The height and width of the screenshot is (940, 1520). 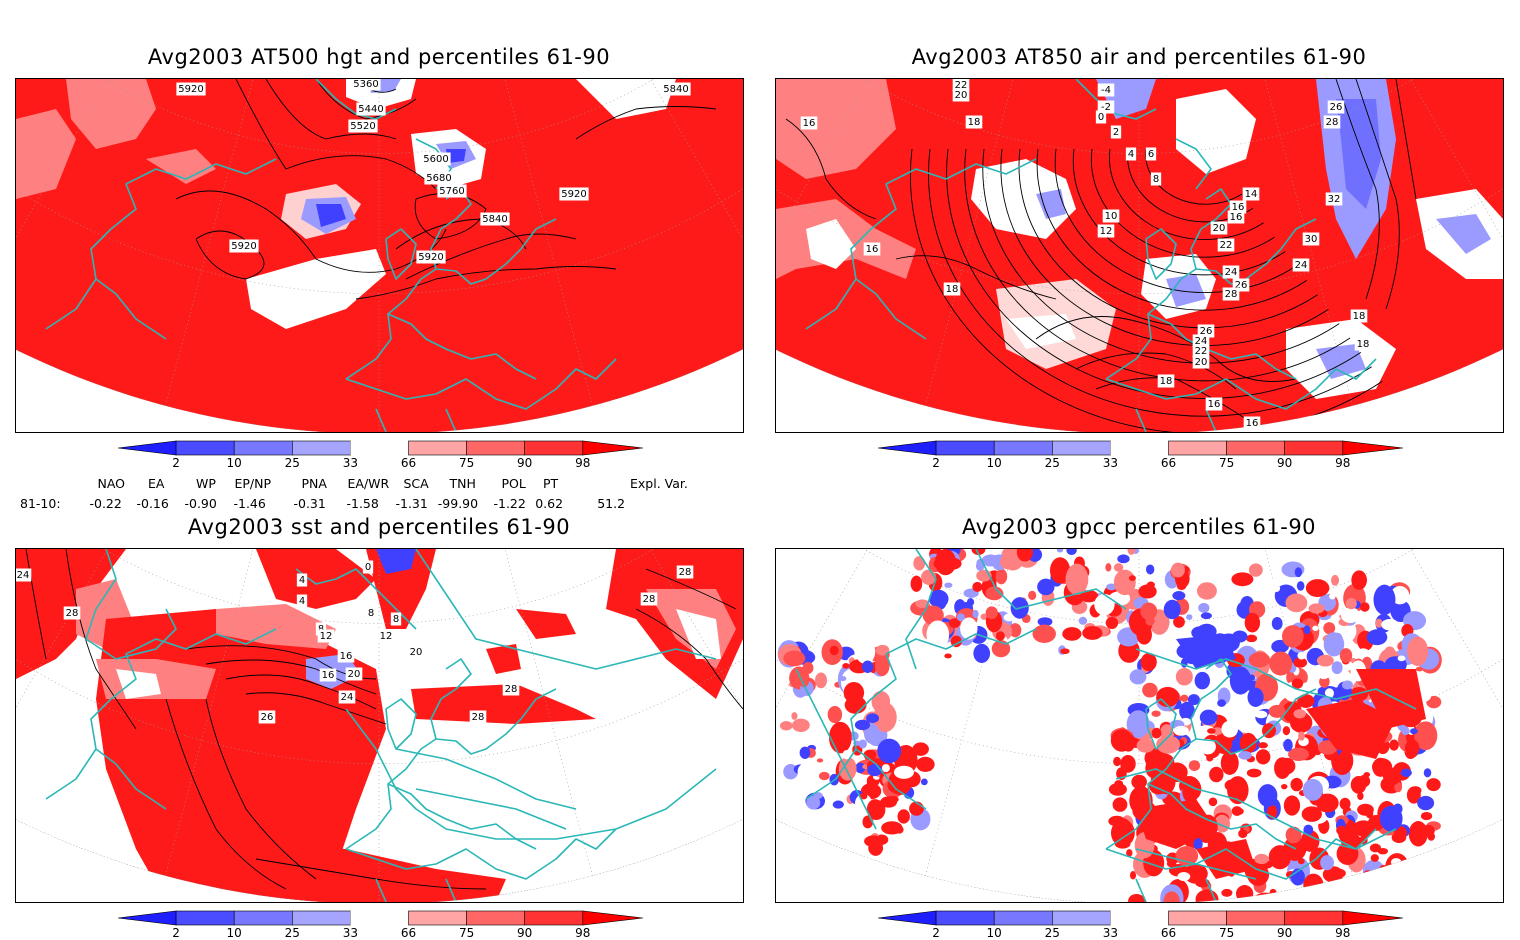 I want to click on contour-label: 5760, so click(x=451, y=191).